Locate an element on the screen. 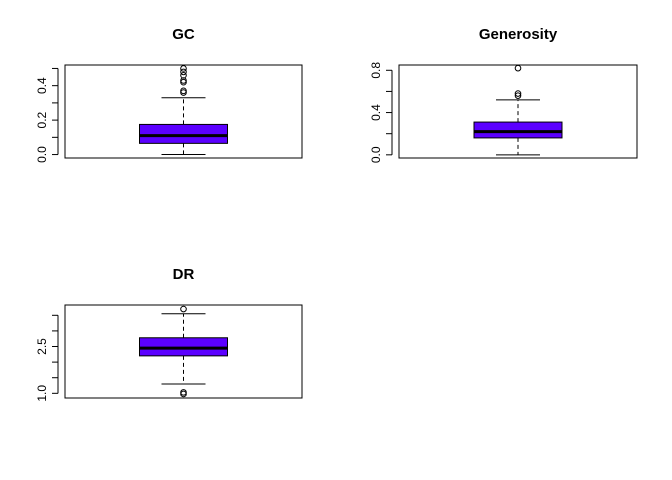 Image resolution: width=672 pixels, height=480 pixels. y-tick-label: 0.2 is located at coordinates (42, 119).